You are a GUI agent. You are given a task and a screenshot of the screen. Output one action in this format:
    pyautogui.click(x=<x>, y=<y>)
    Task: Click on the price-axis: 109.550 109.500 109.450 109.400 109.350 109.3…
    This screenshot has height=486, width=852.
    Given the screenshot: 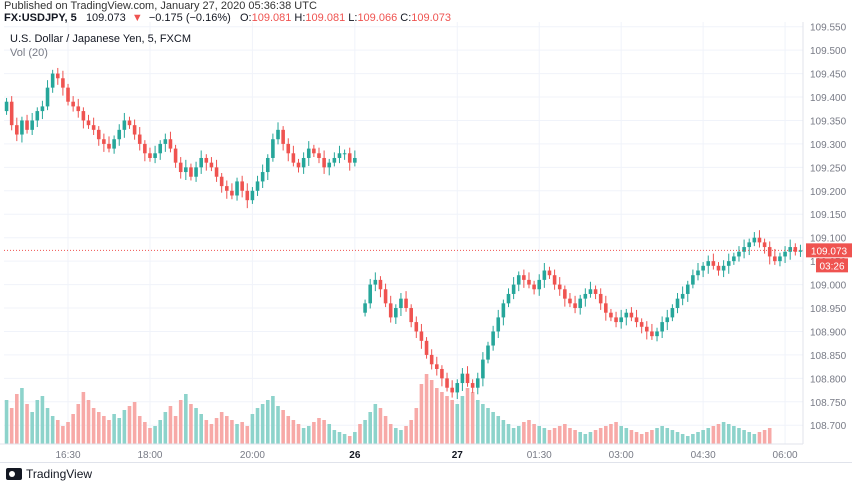 What is the action you would take?
    pyautogui.click(x=824, y=233)
    